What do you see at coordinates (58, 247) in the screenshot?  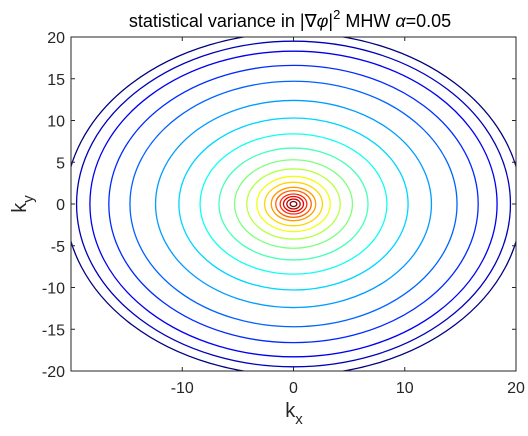 I see `y-tick-label: -5` at bounding box center [58, 247].